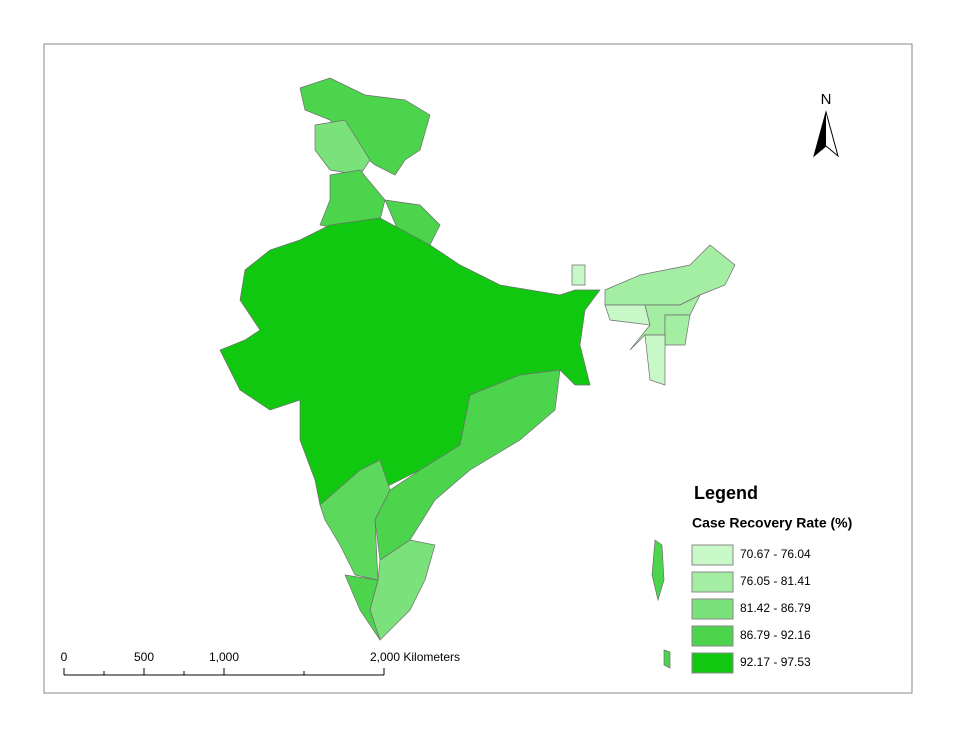 The height and width of the screenshot is (739, 956). Describe the element at coordinates (260, 663) in the screenshot. I see `scale-bar: 0 500 1,000 2,000 Kilometers` at that location.